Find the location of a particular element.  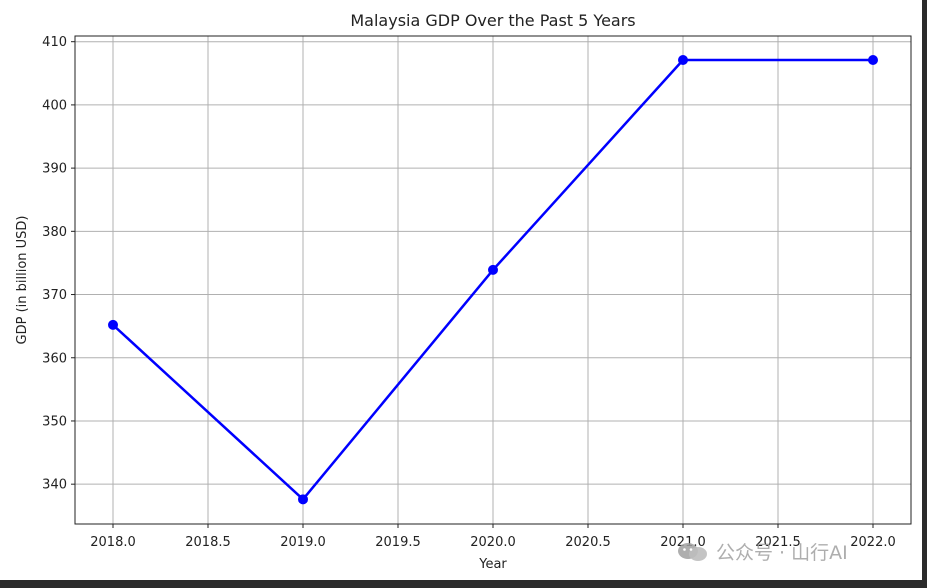

wechat-icon is located at coordinates (692, 551).